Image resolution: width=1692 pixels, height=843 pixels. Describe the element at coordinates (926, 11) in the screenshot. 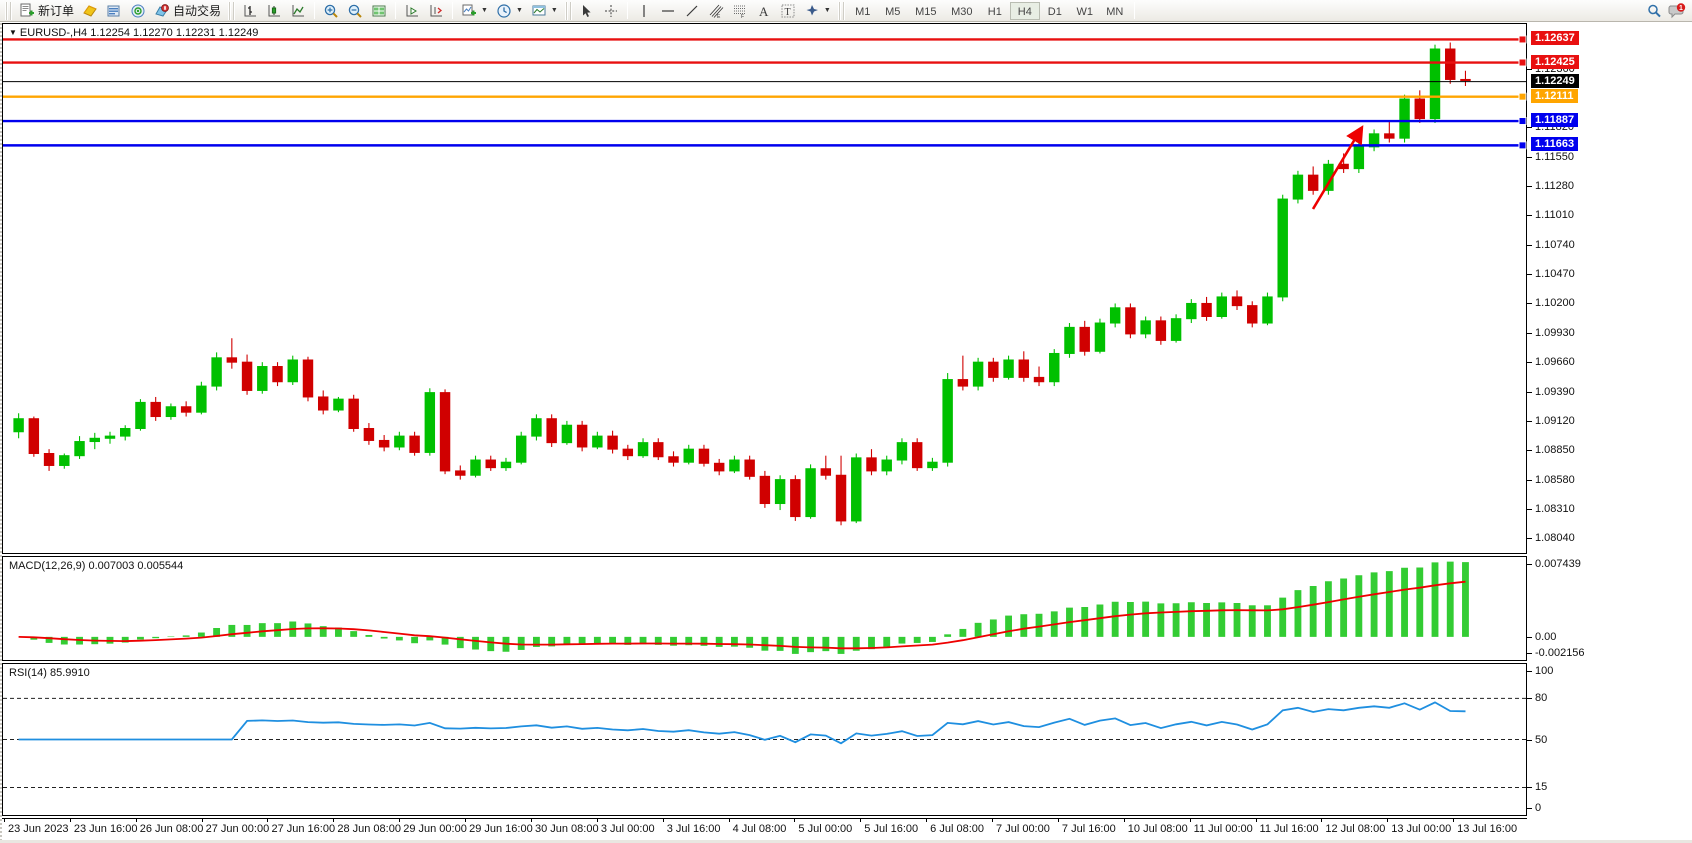

I see `timeframe-m15: M15` at that location.